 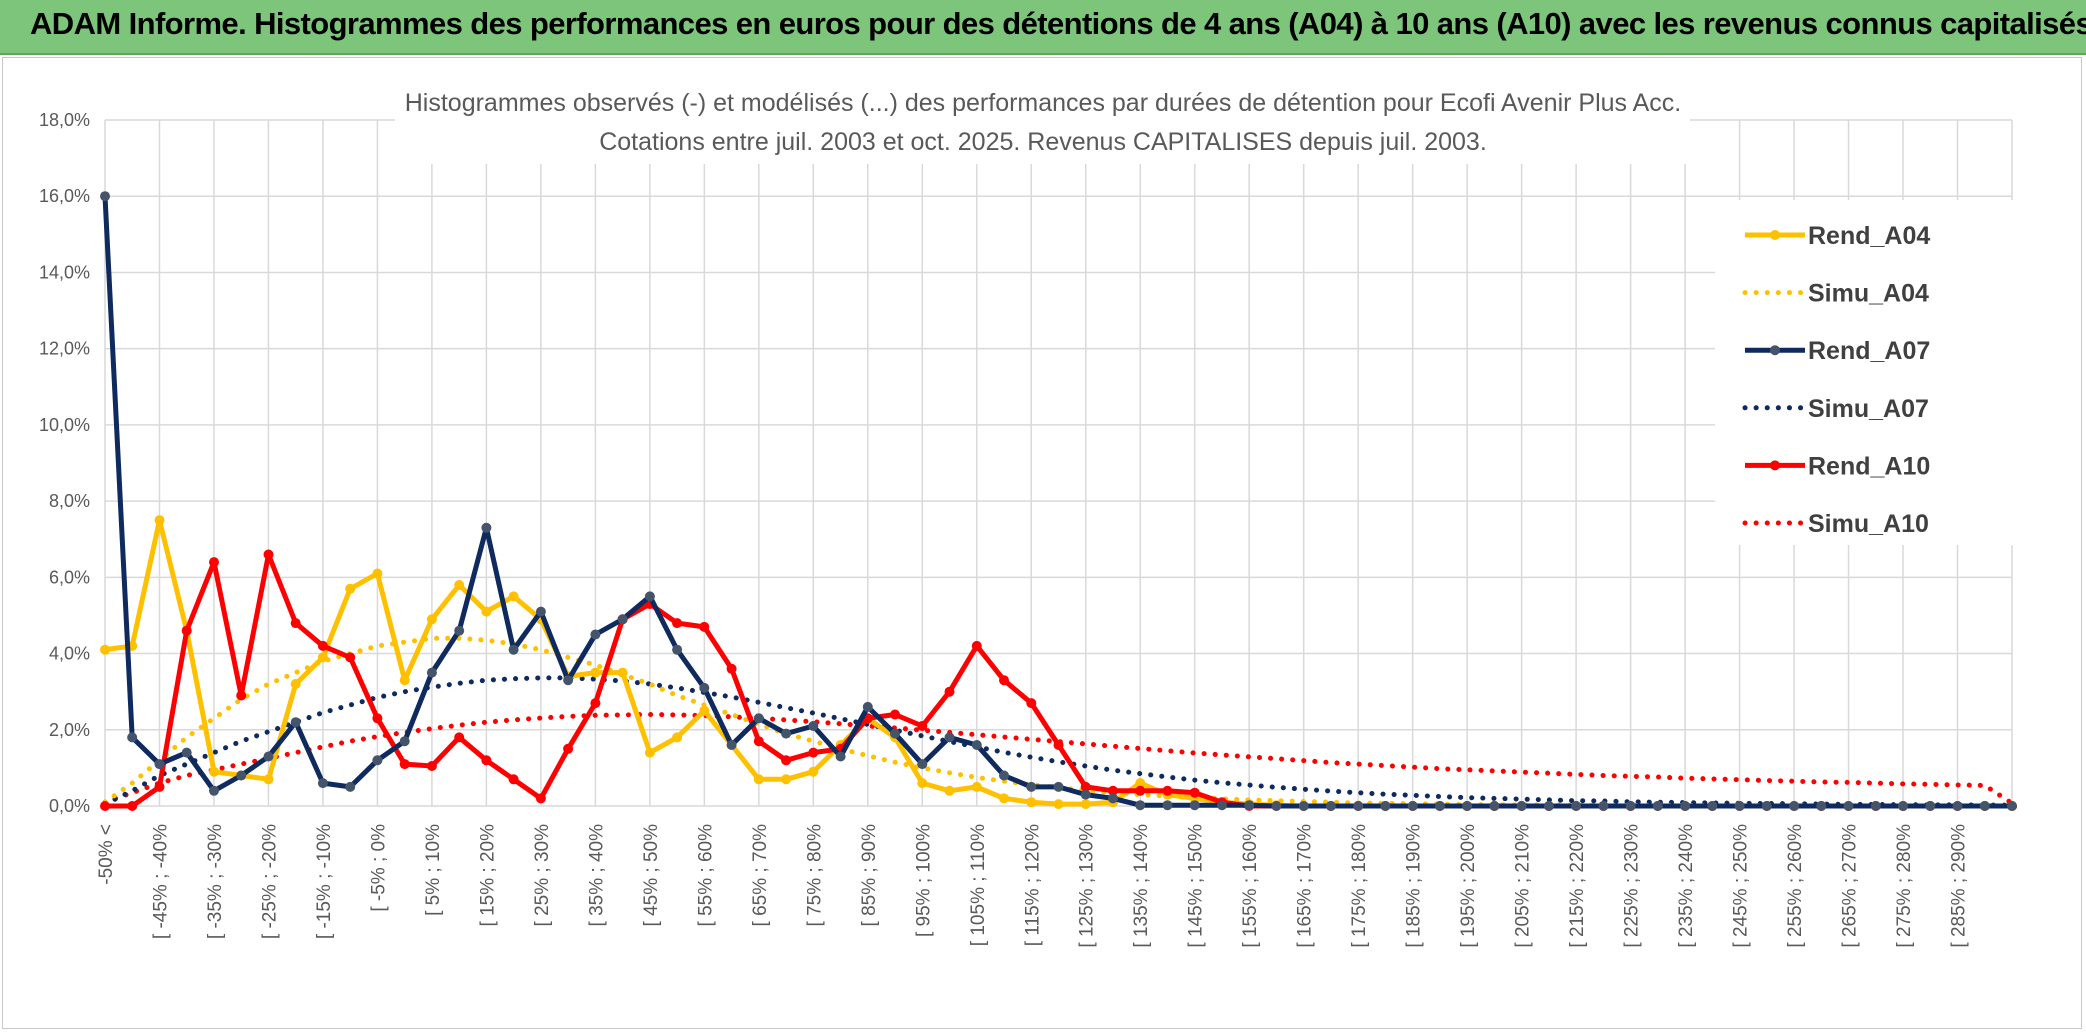 I want to click on y-tick-label: 8,0%, so click(x=69, y=501).